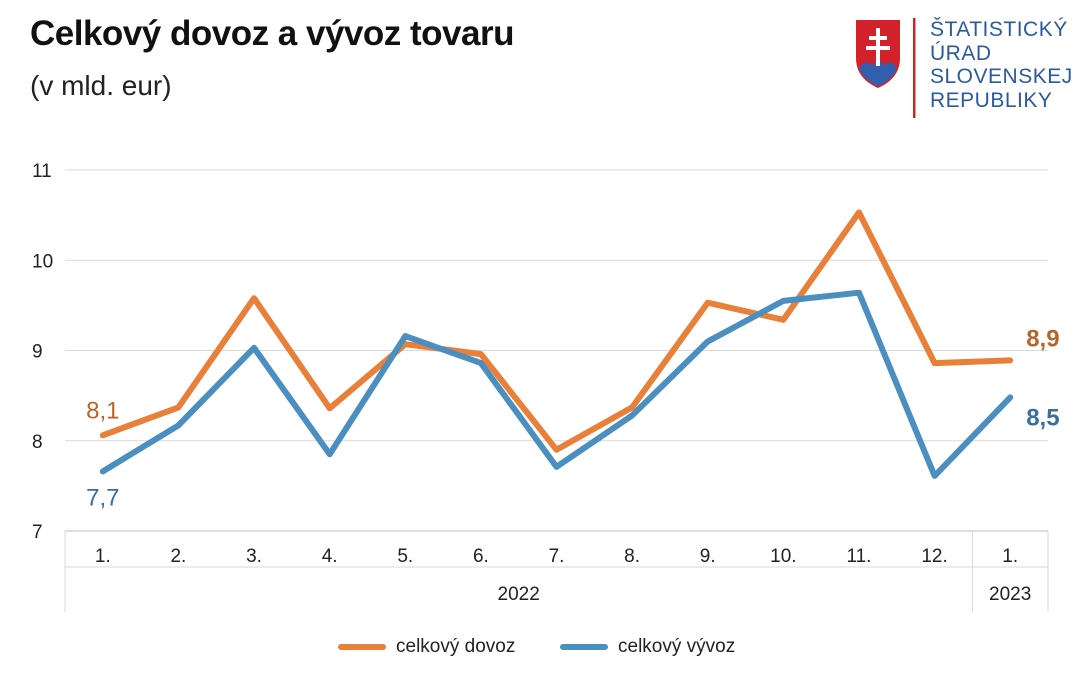 The height and width of the screenshot is (675, 1080). Describe the element at coordinates (557, 556) in the screenshot. I see `x-tick-label: 7.` at that location.